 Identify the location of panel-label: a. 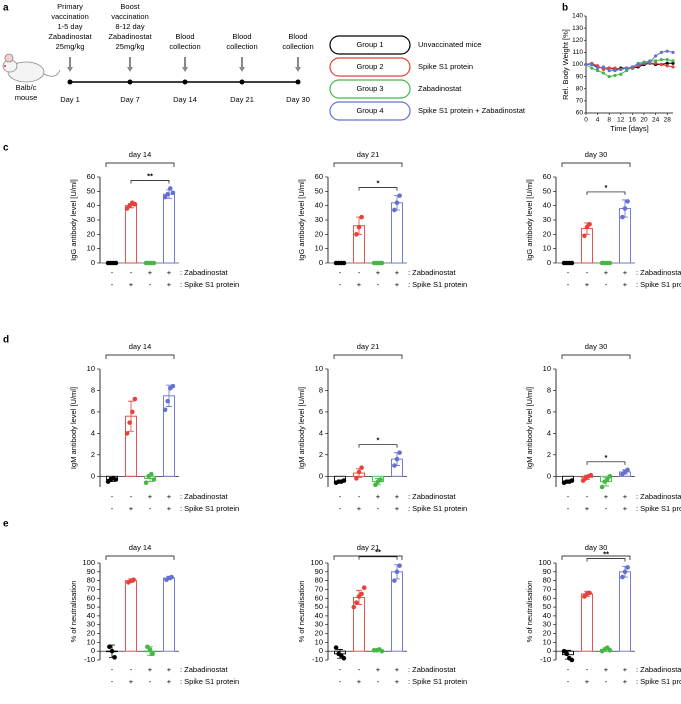
(6, 8).